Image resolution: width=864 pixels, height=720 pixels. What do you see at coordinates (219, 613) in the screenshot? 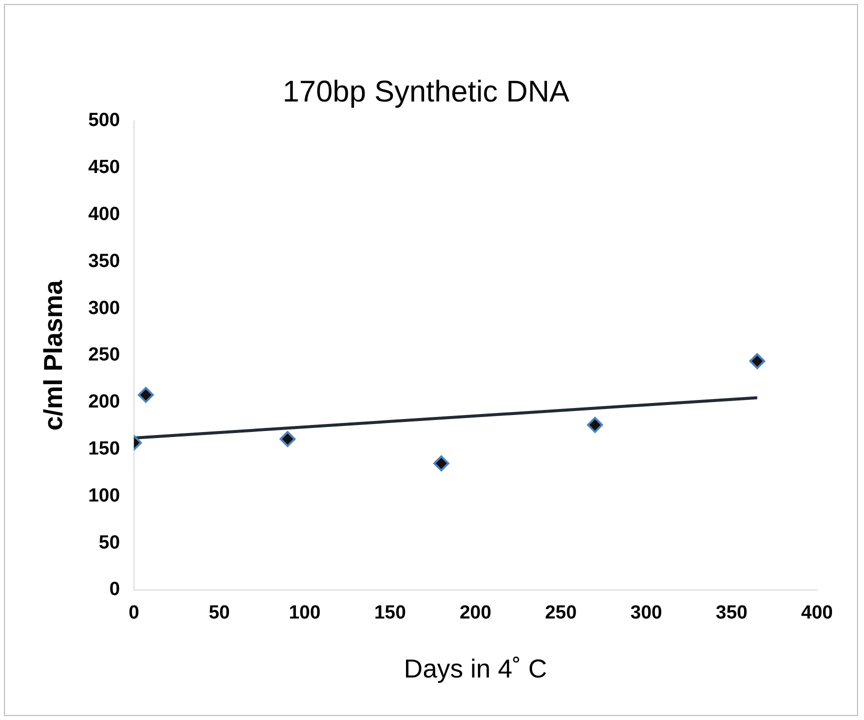
I see `x-tick-label: 50` at bounding box center [219, 613].